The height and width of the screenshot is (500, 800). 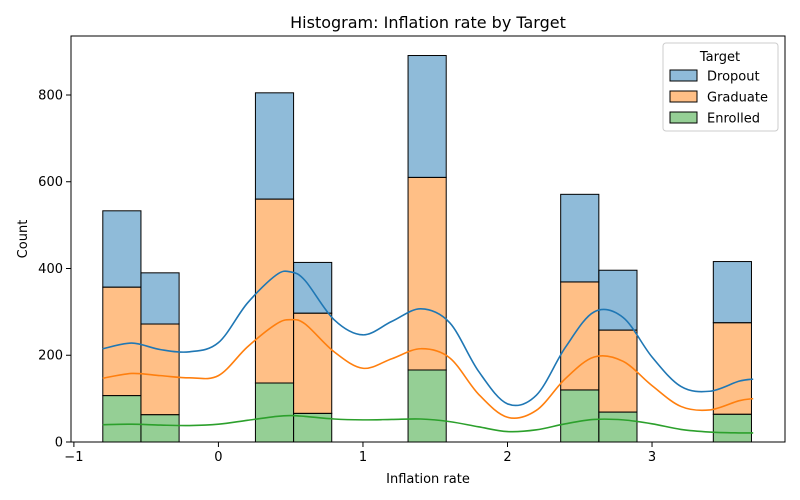 What do you see at coordinates (652, 457) in the screenshot?
I see `x-tick-label: 3` at bounding box center [652, 457].